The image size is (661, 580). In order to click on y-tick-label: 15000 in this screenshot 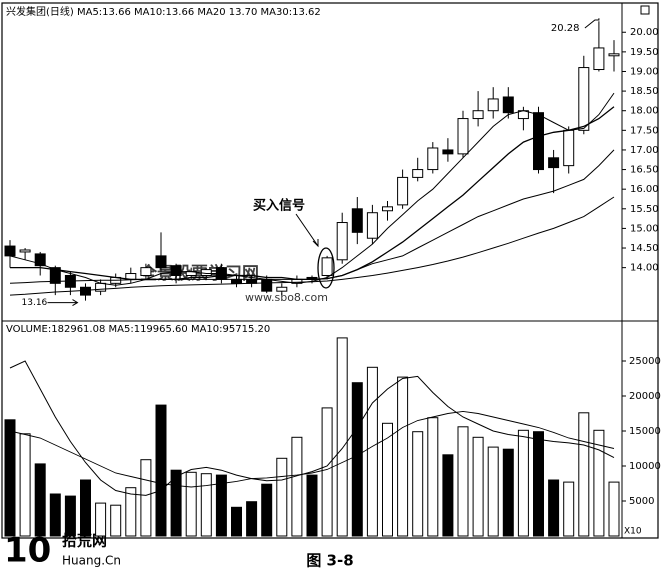, I will do `click(645, 431)`.